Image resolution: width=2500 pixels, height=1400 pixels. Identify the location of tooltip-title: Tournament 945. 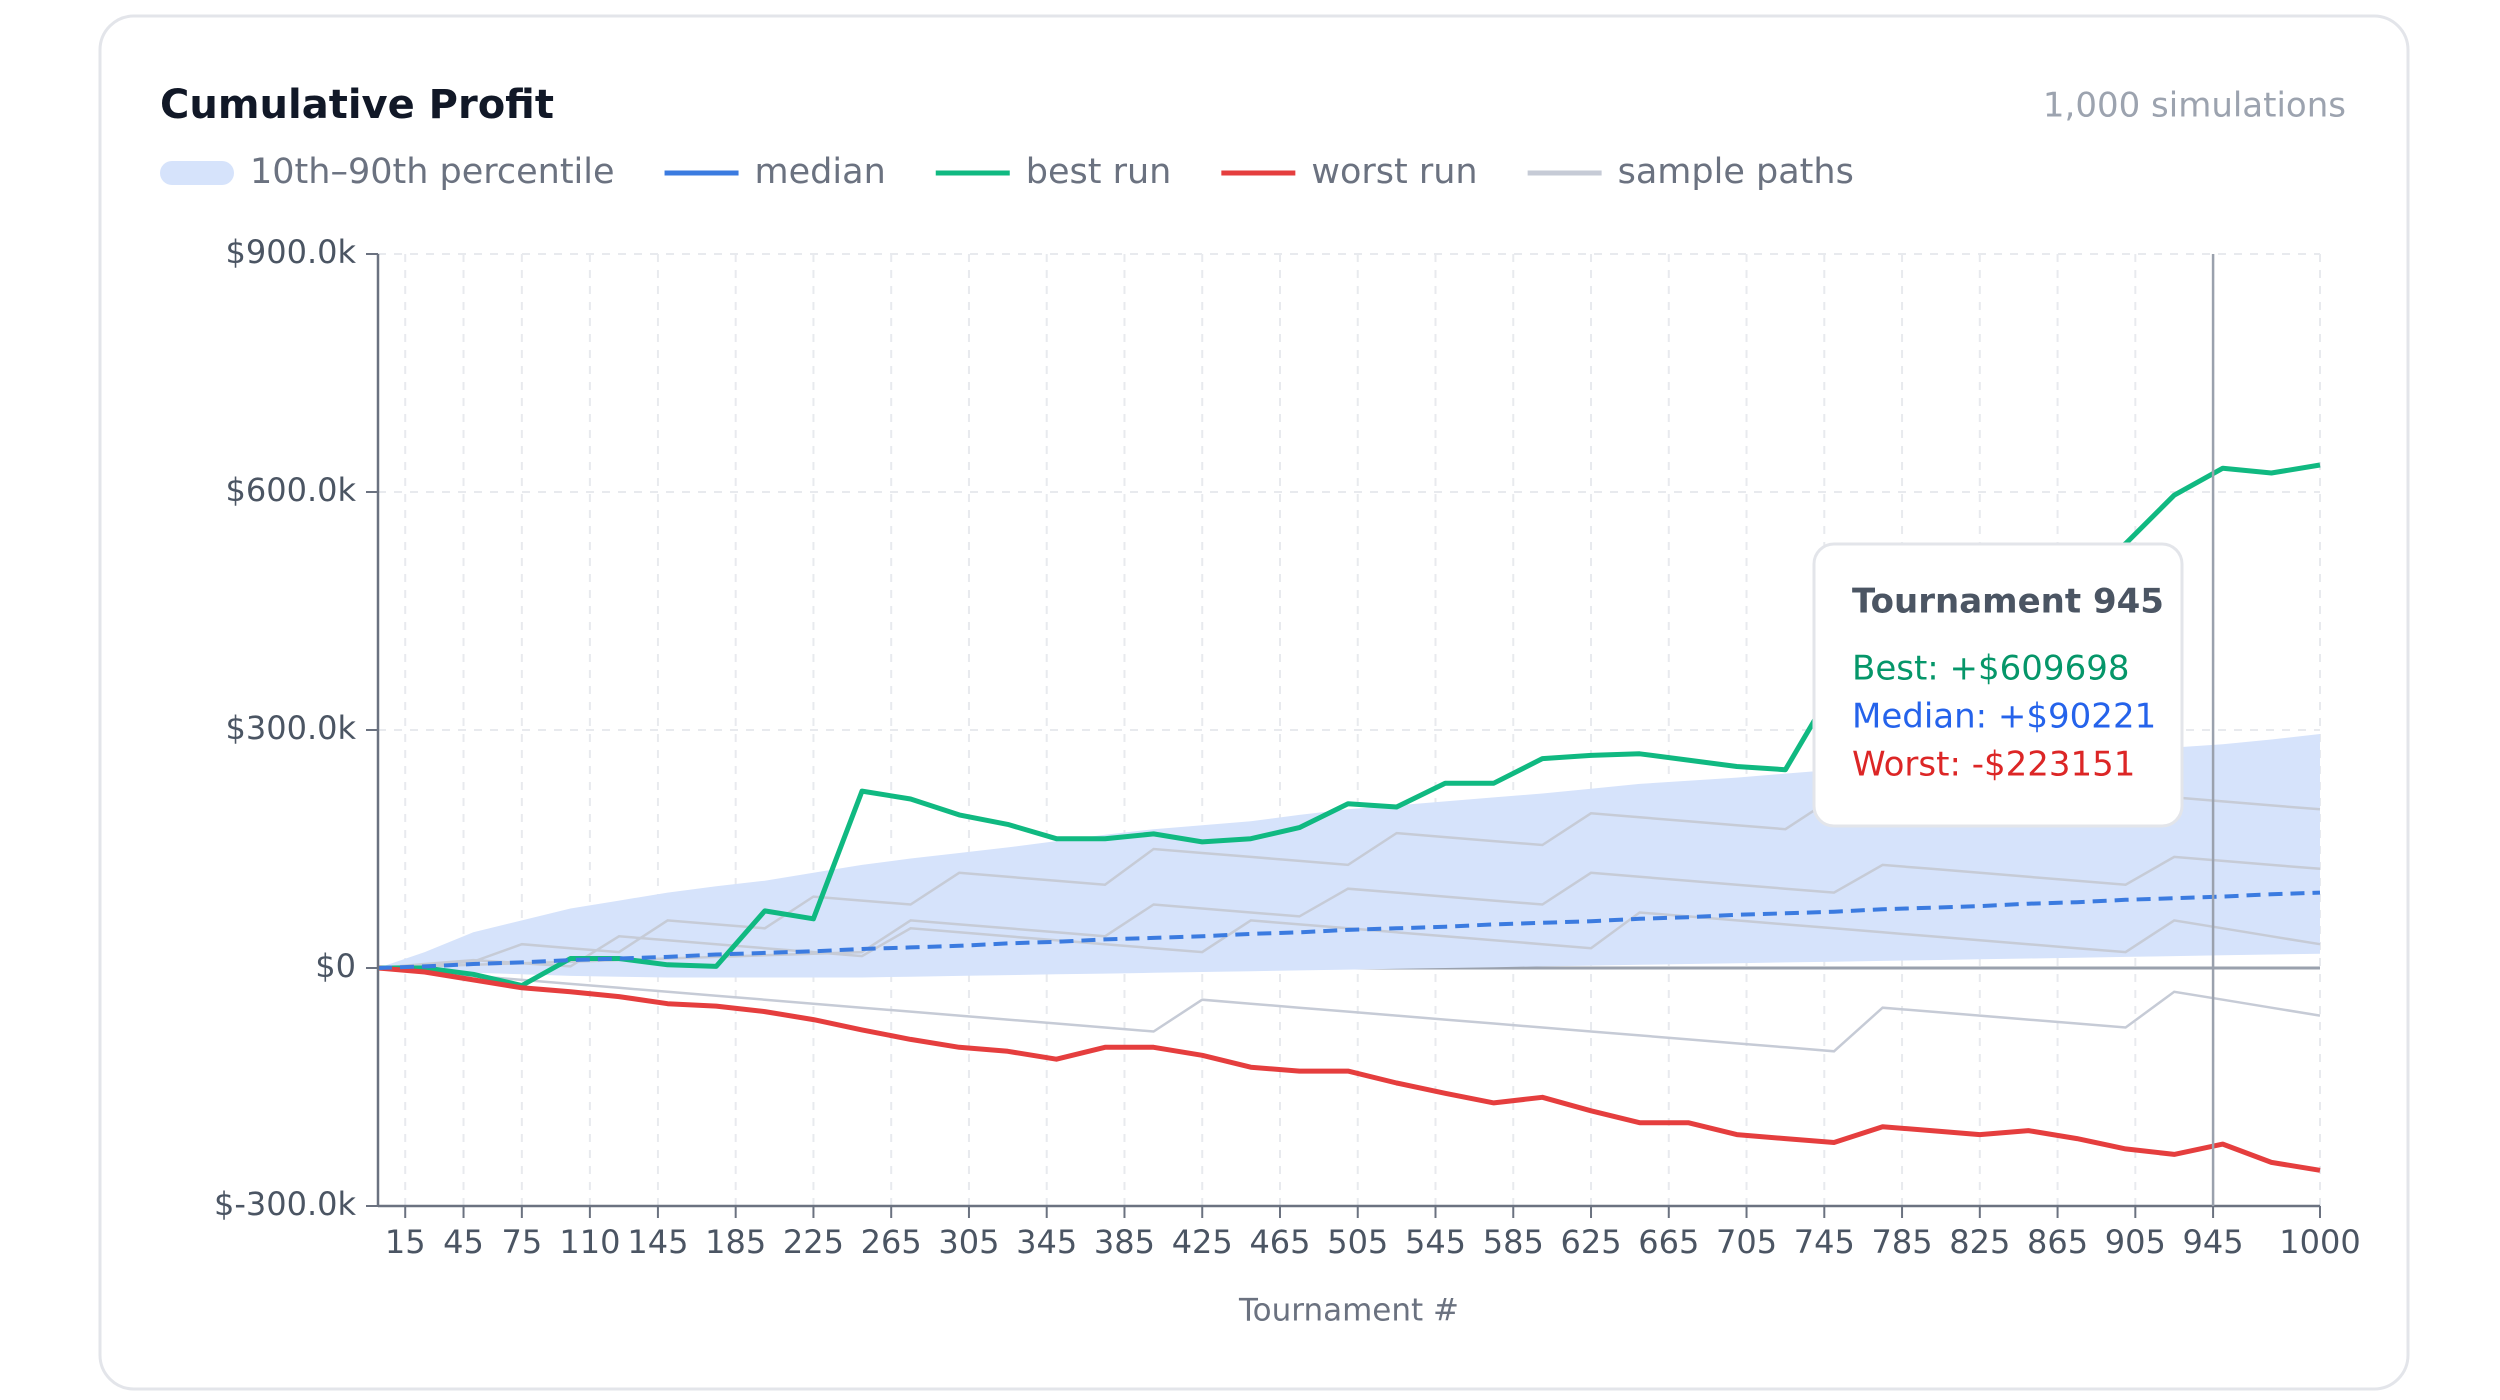
(2008, 602).